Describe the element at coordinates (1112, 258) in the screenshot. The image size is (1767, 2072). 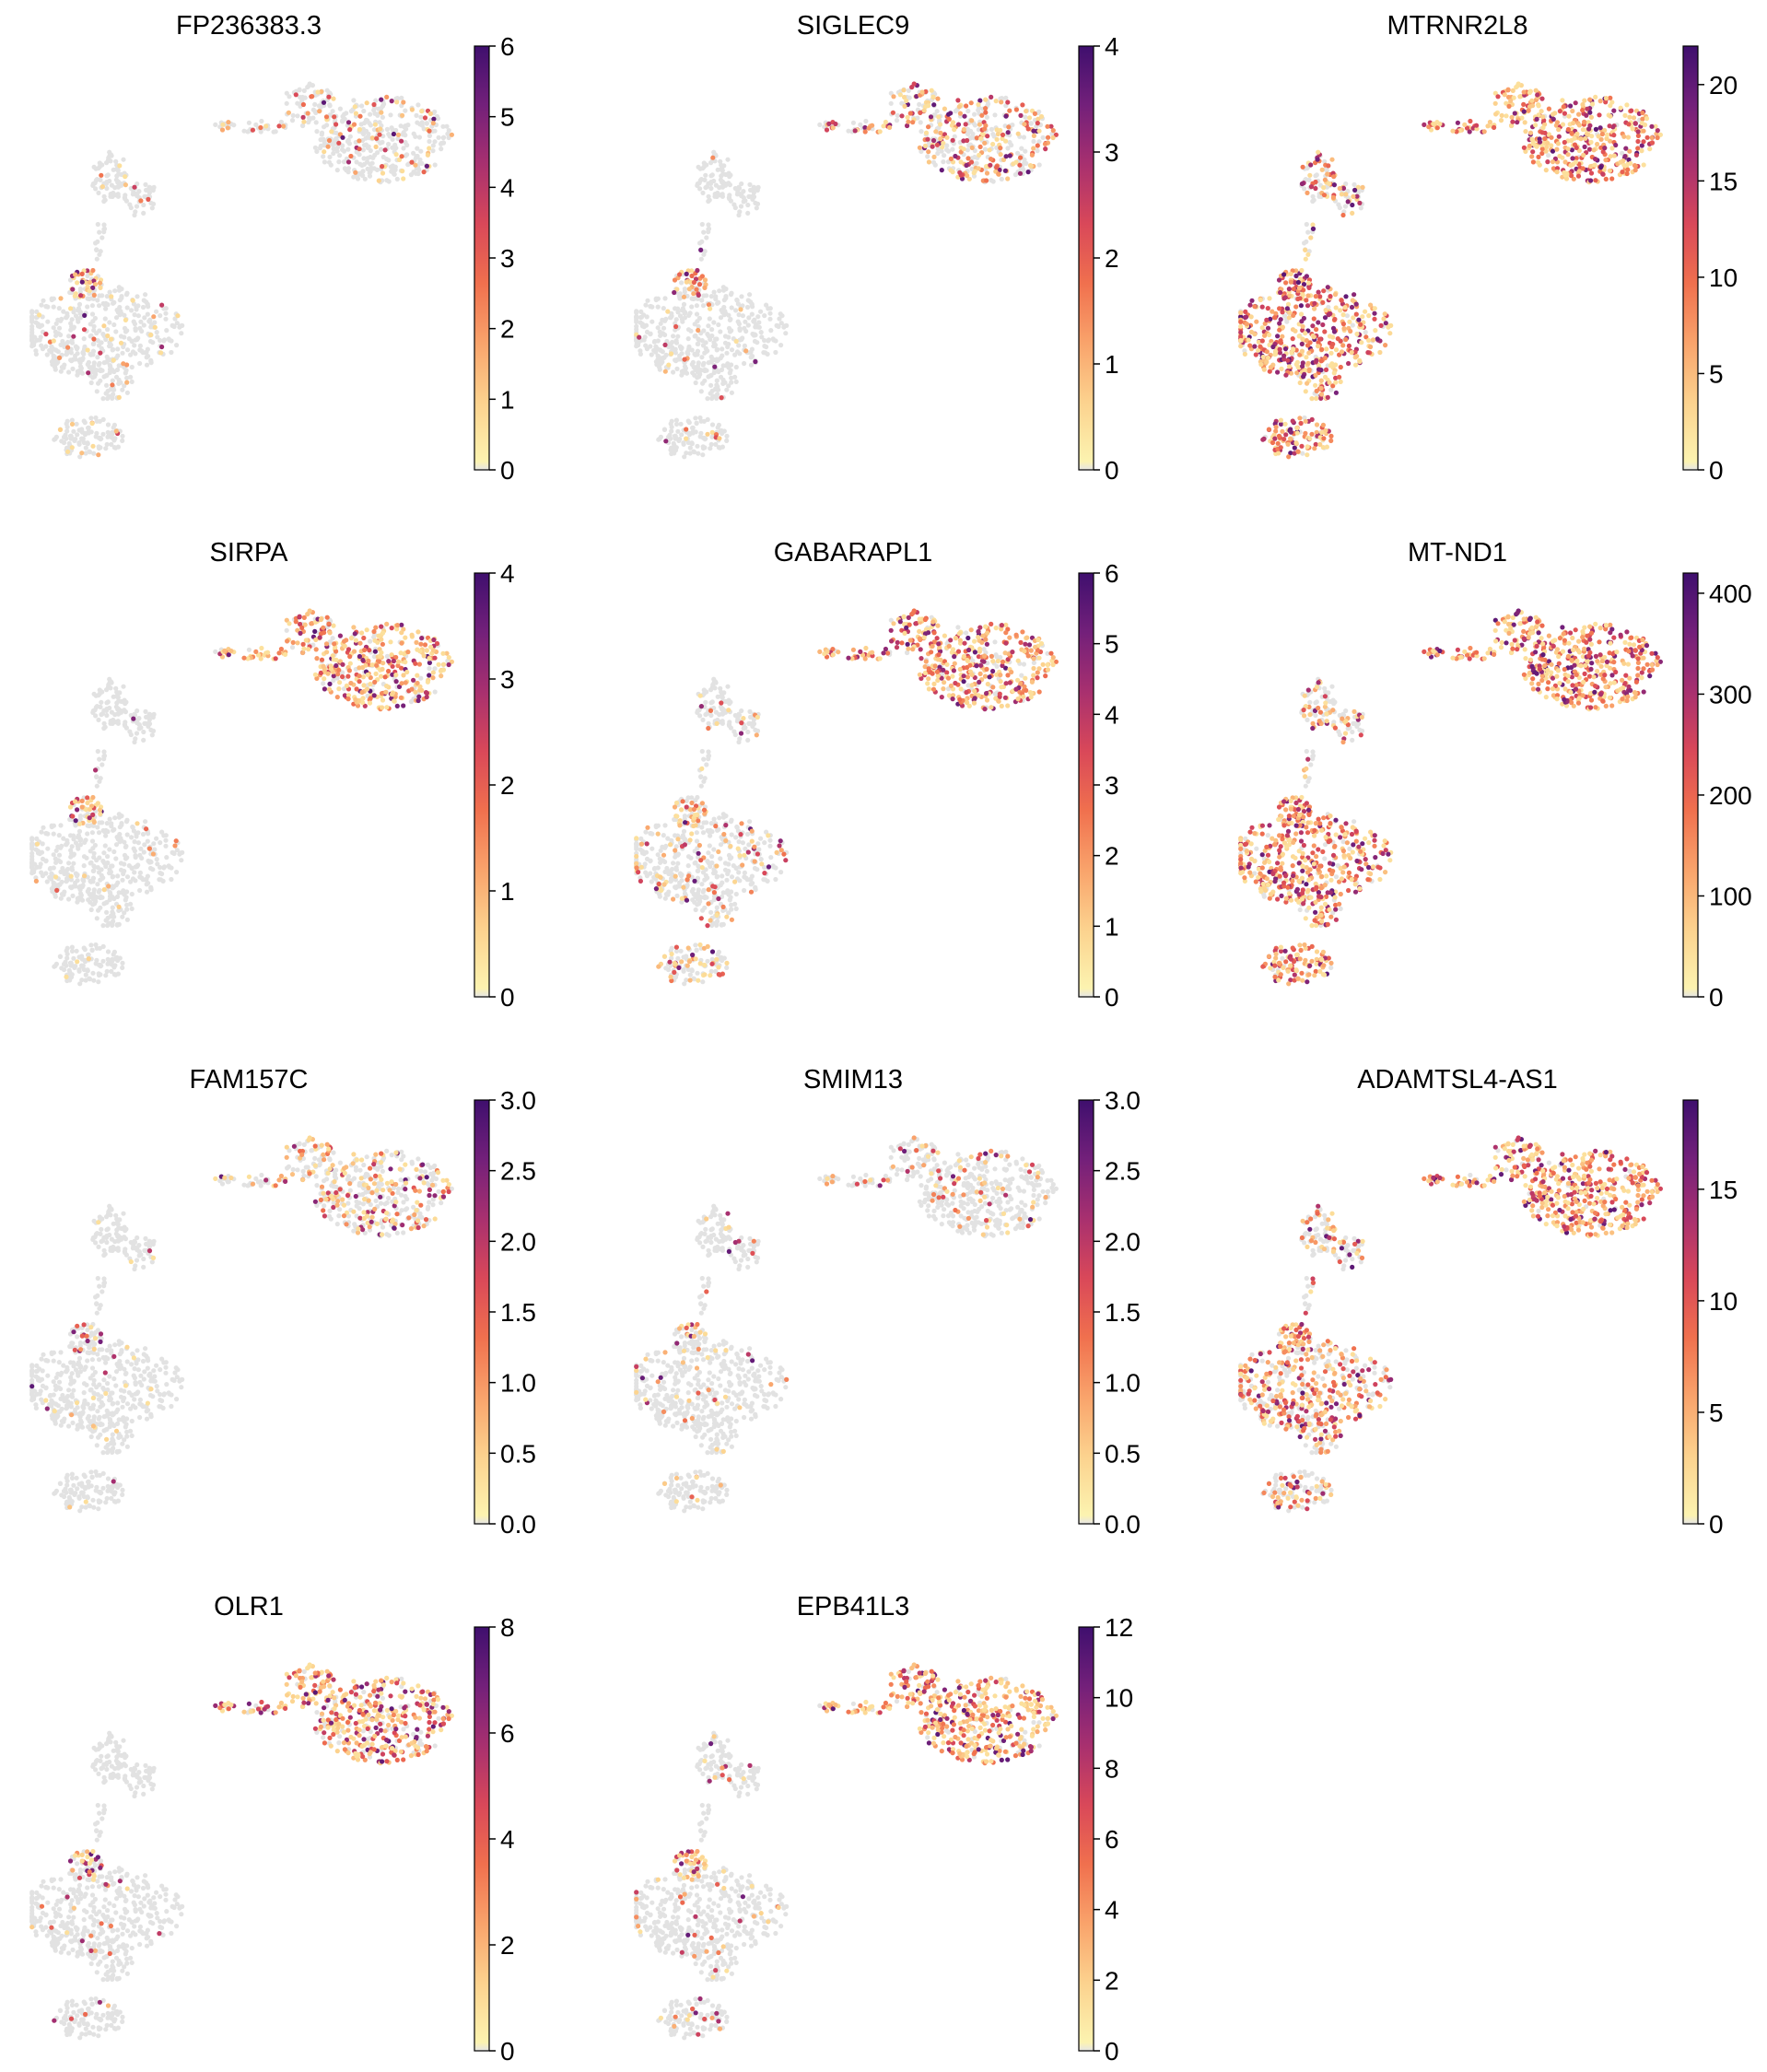
I see `colorbar-tick-label: 2` at that location.